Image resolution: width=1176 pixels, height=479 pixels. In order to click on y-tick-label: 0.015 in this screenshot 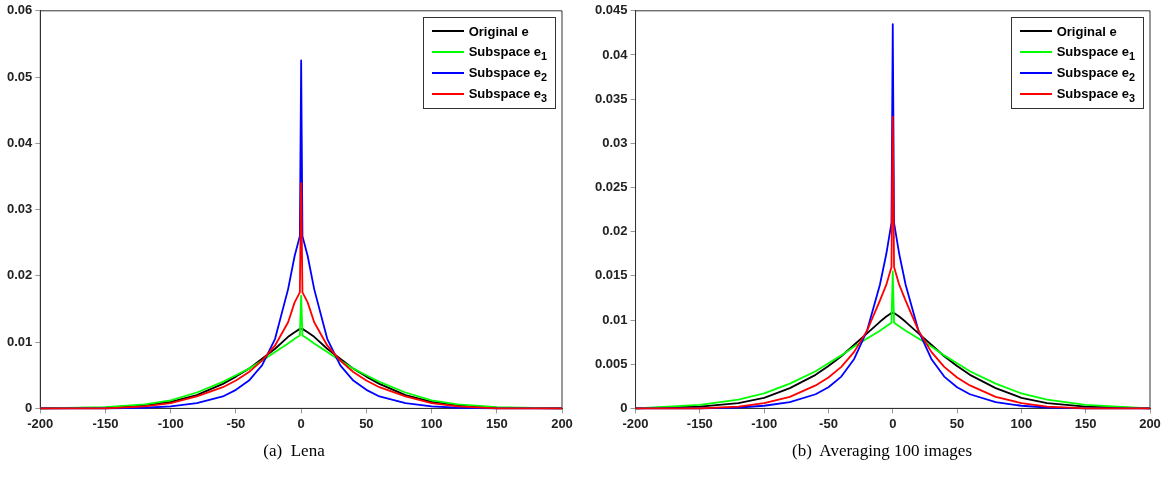, I will do `click(611, 275)`.